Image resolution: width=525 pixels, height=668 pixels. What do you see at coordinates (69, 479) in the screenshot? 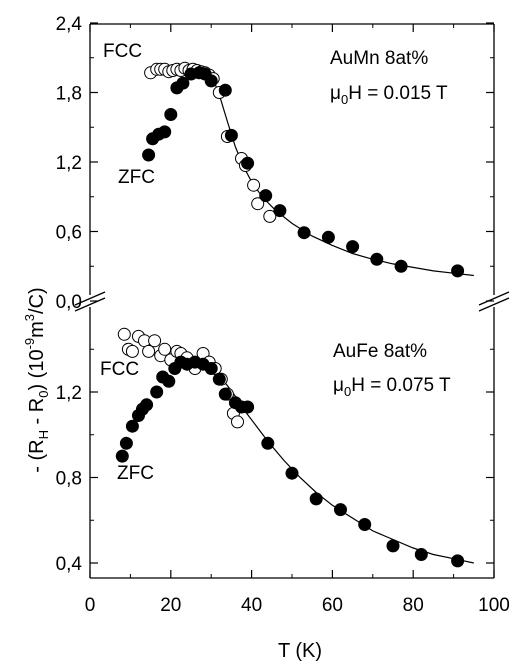
I see `y-tick-label: 0,8` at bounding box center [69, 479].